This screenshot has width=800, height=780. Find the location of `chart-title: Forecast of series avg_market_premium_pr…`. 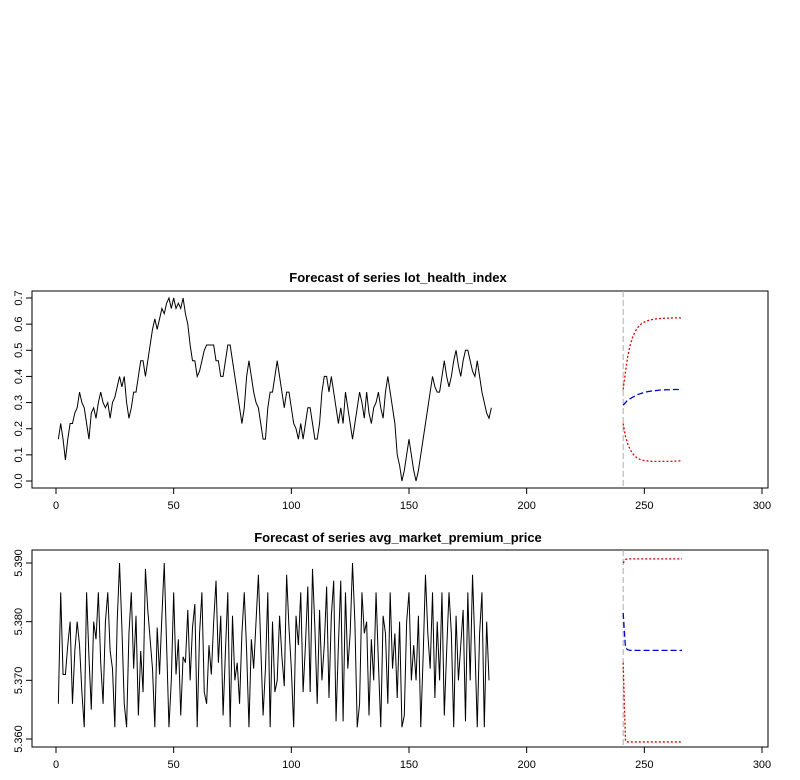

chart-title: Forecast of series avg_market_premium_pr… is located at coordinates (398, 537).